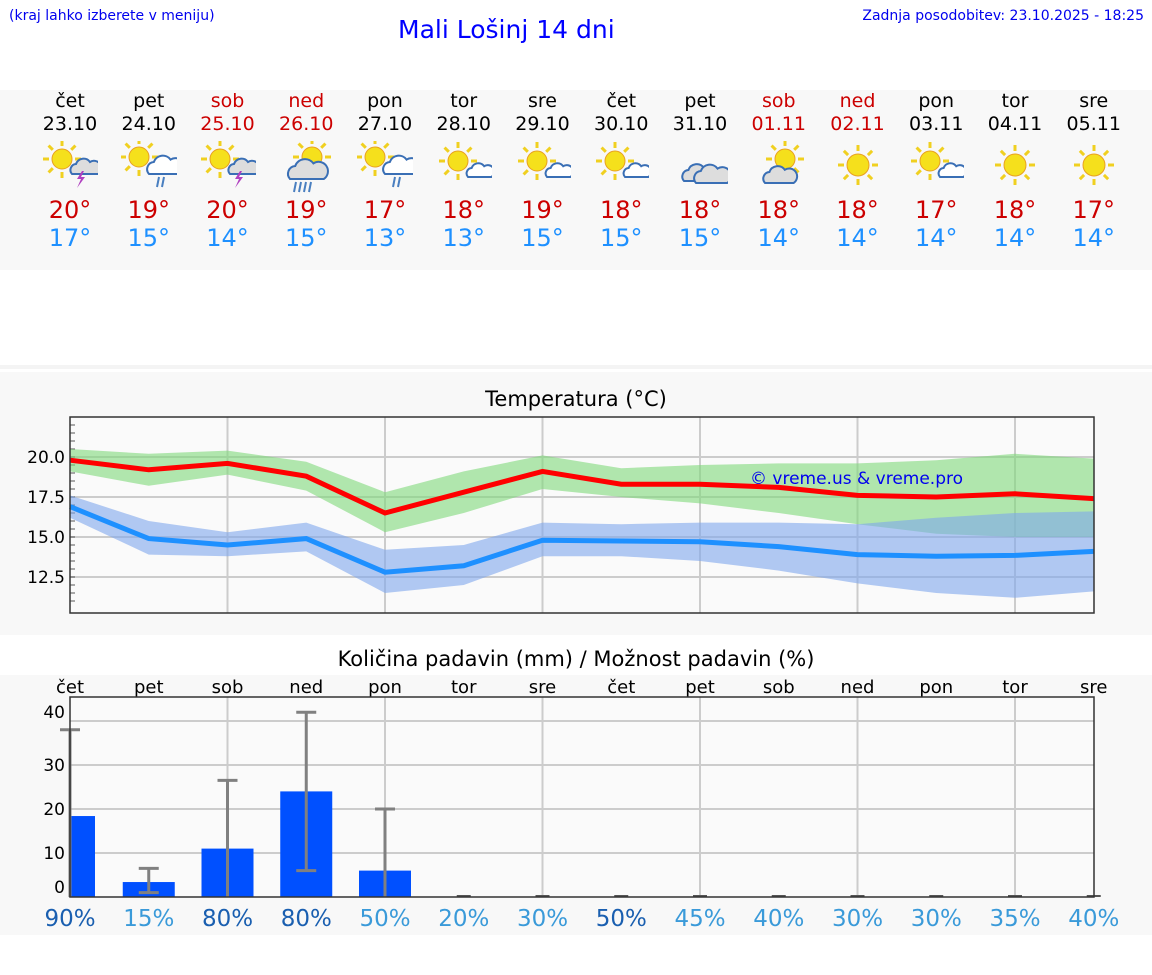 This screenshot has height=975, width=1152. What do you see at coordinates (384, 919) in the screenshot?
I see `precipitation-probability: 50%` at bounding box center [384, 919].